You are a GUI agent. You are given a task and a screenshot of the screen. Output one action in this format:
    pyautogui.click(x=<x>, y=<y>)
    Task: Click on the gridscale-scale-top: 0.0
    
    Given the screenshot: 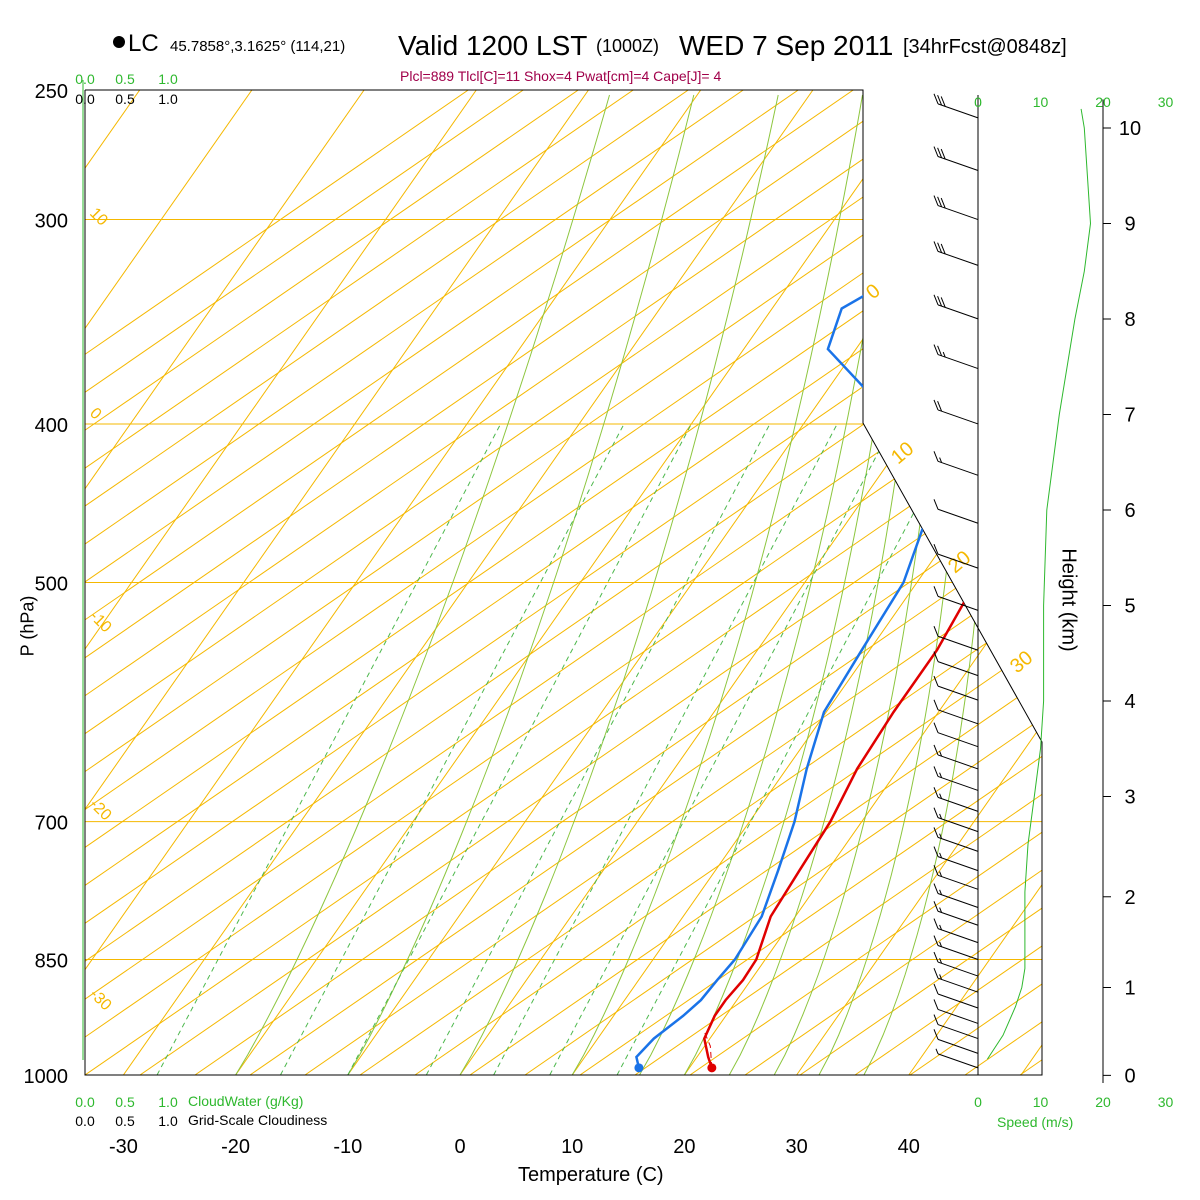 What is the action you would take?
    pyautogui.click(x=85, y=99)
    